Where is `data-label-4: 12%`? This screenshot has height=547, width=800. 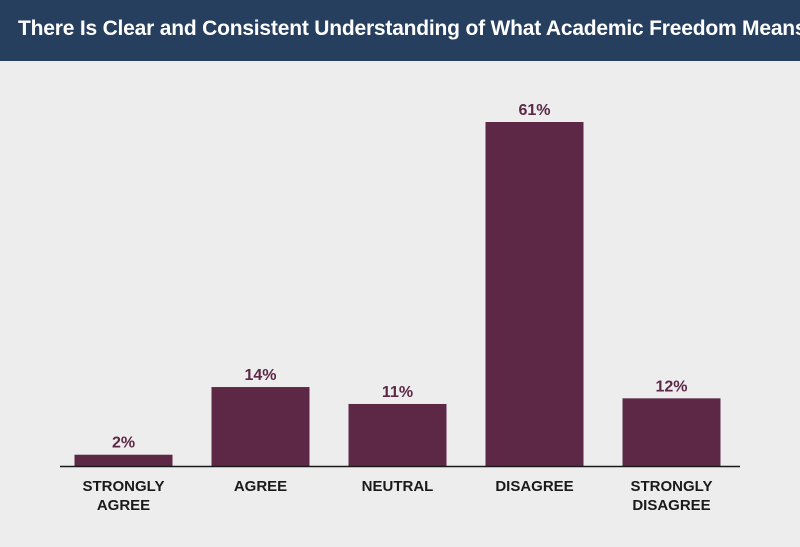
data-label-4: 12% is located at coordinates (671, 386).